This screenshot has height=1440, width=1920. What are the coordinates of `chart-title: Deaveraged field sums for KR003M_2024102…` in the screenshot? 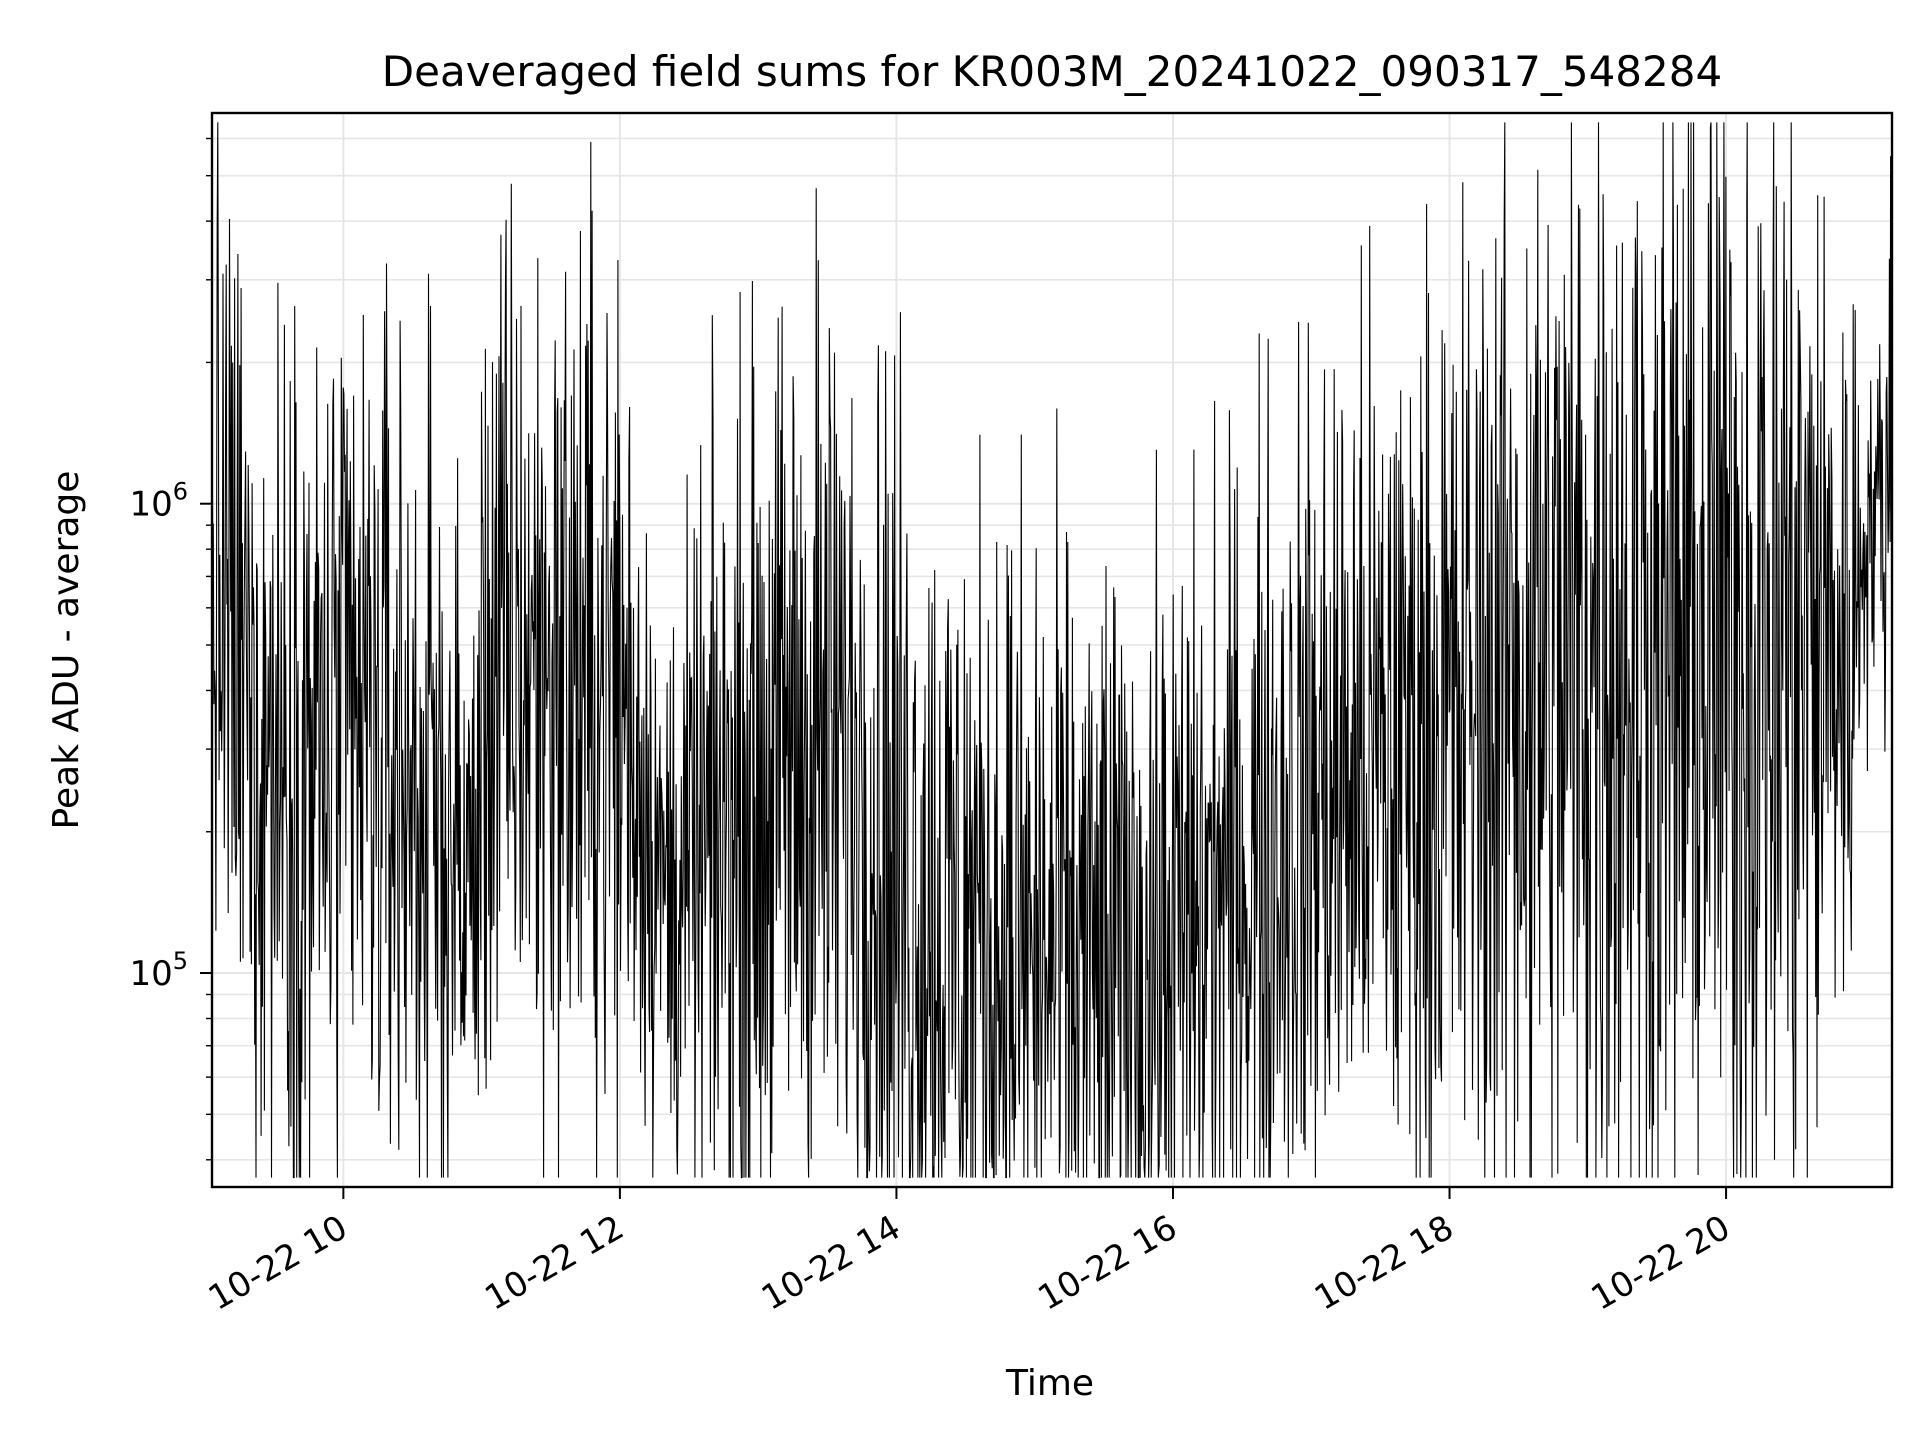 It's located at (1052, 71).